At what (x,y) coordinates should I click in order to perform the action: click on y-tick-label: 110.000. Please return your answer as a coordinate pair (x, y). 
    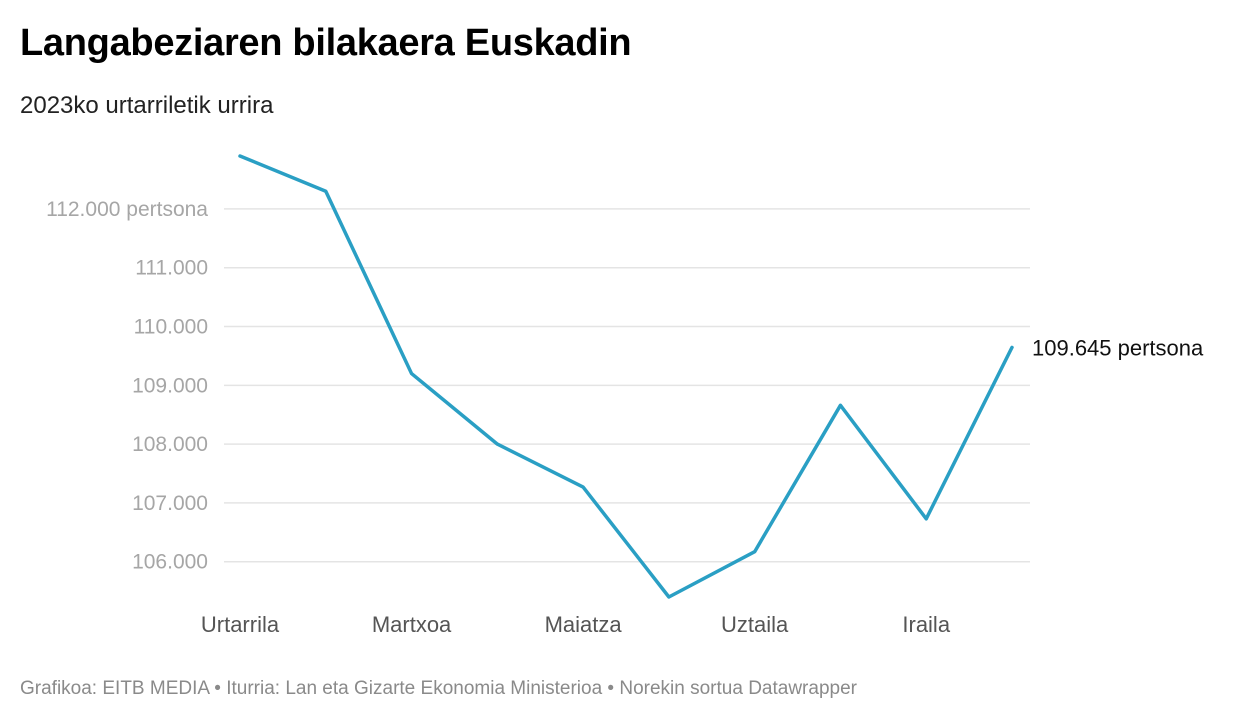
    Looking at the image, I should click on (171, 327).